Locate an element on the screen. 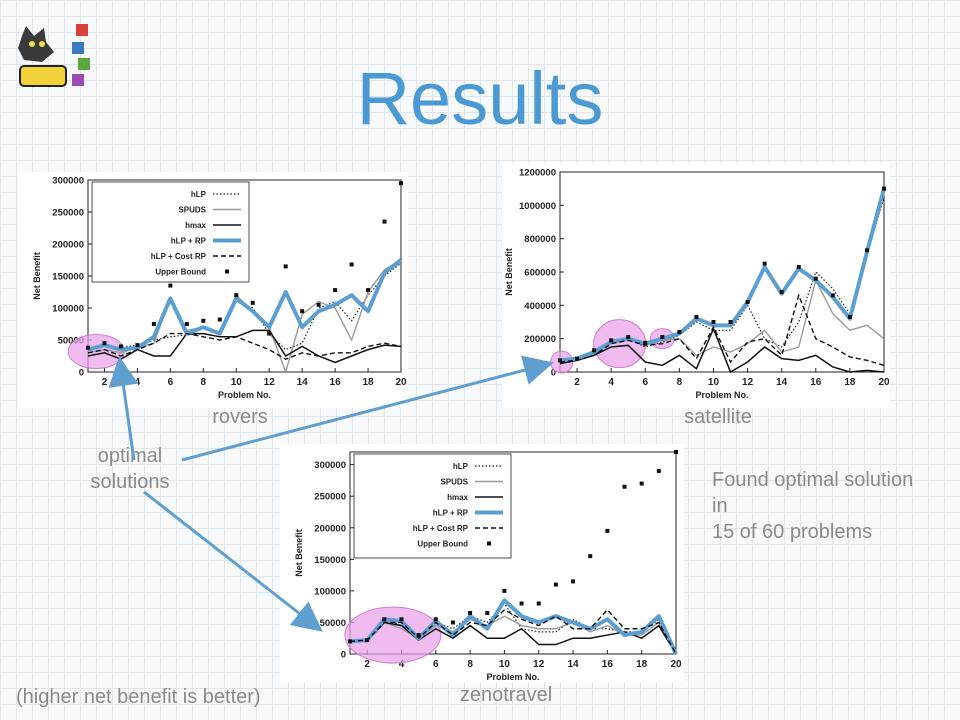  y-tick-label: 0 is located at coordinates (81, 373).